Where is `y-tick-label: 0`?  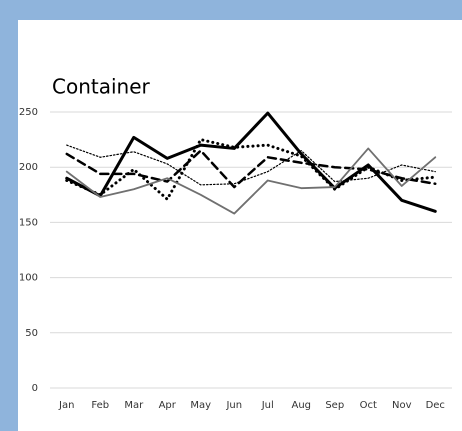 y-tick-label: 0 is located at coordinates (35, 388).